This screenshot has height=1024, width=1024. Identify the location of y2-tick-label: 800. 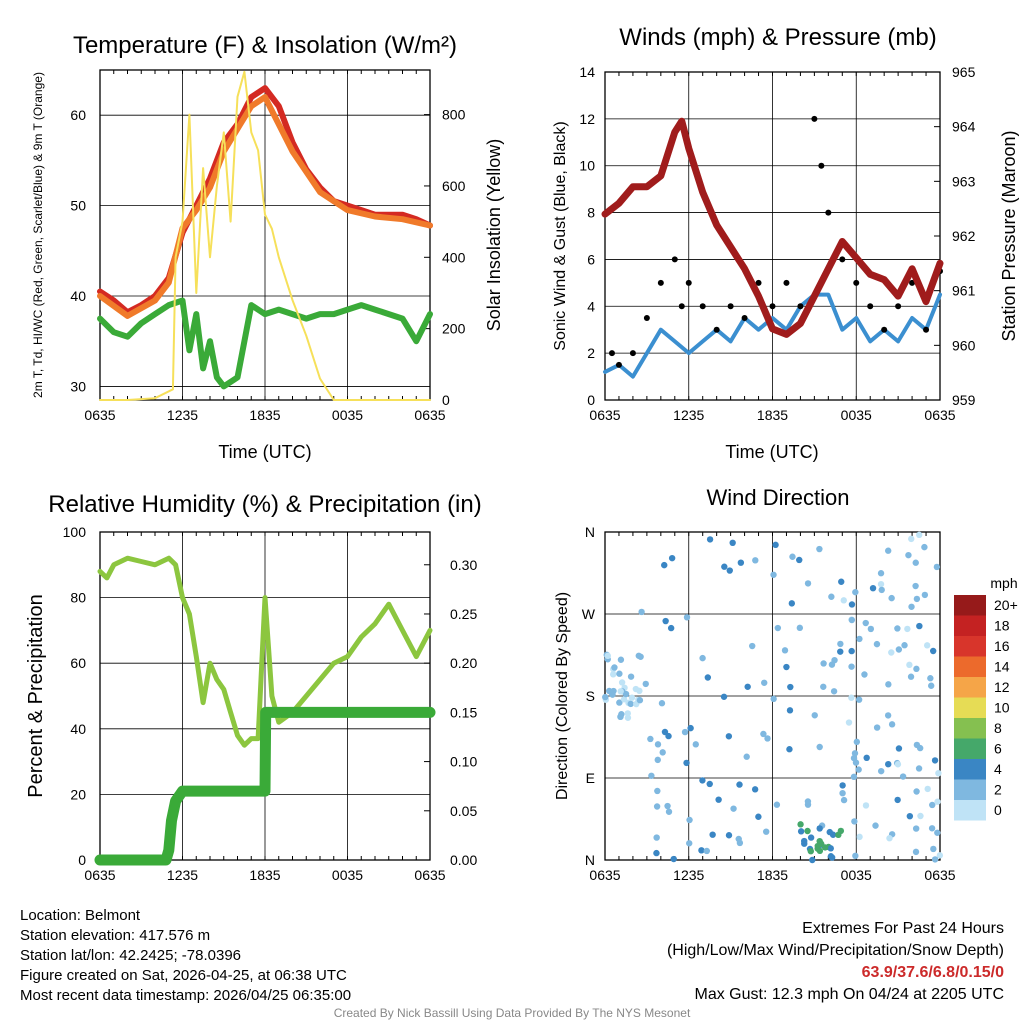
(454, 115).